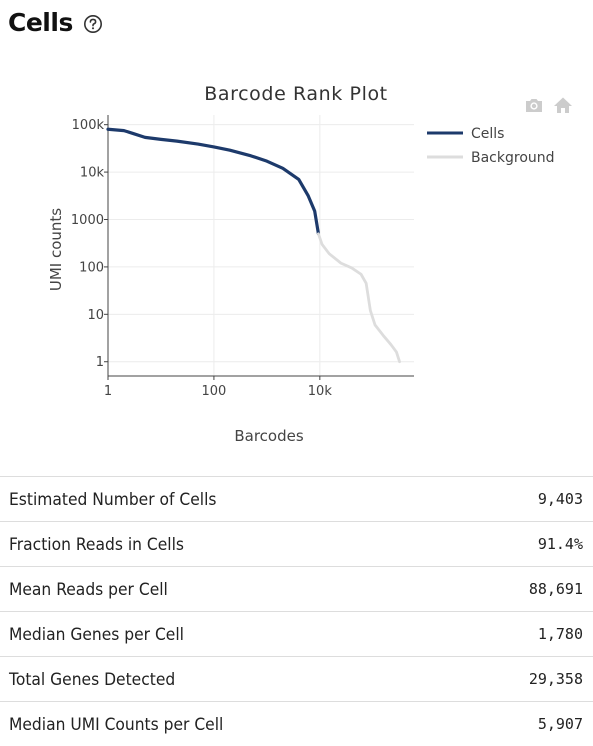  I want to click on metric-row: Fraction Reads in Cells 91.4%, so click(296, 543).